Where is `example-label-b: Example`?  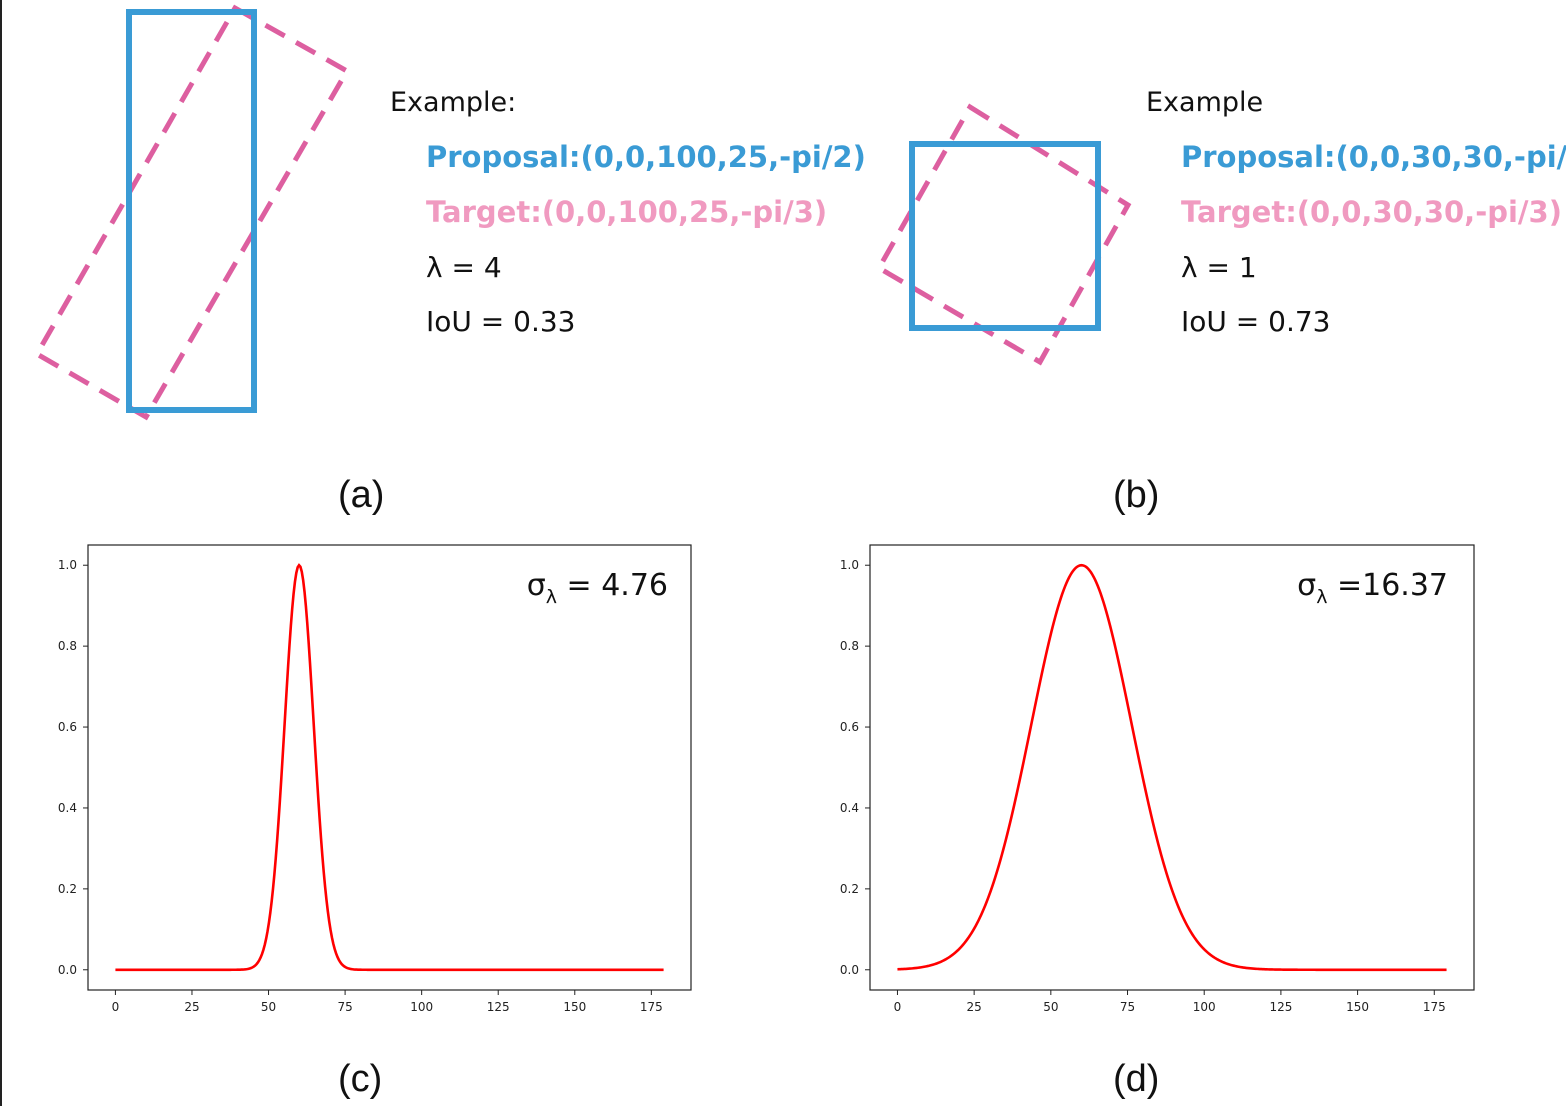 example-label-b: Example is located at coordinates (1205, 102).